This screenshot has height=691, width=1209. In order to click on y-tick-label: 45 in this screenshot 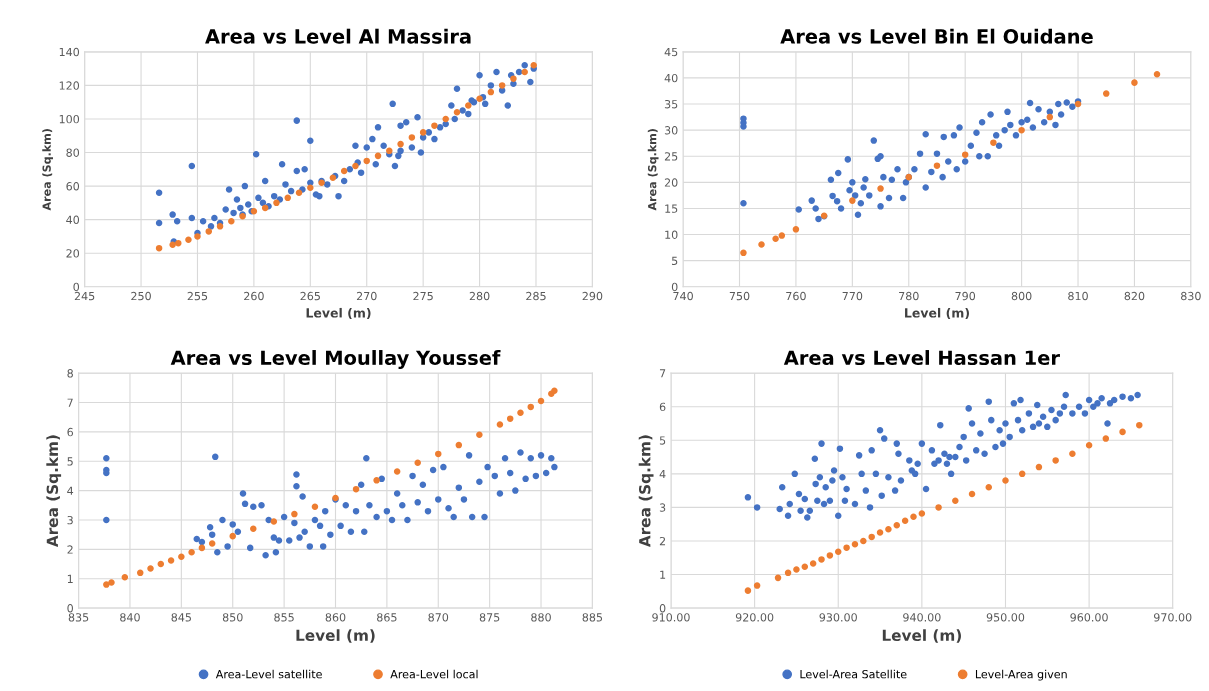, I will do `click(671, 52)`.